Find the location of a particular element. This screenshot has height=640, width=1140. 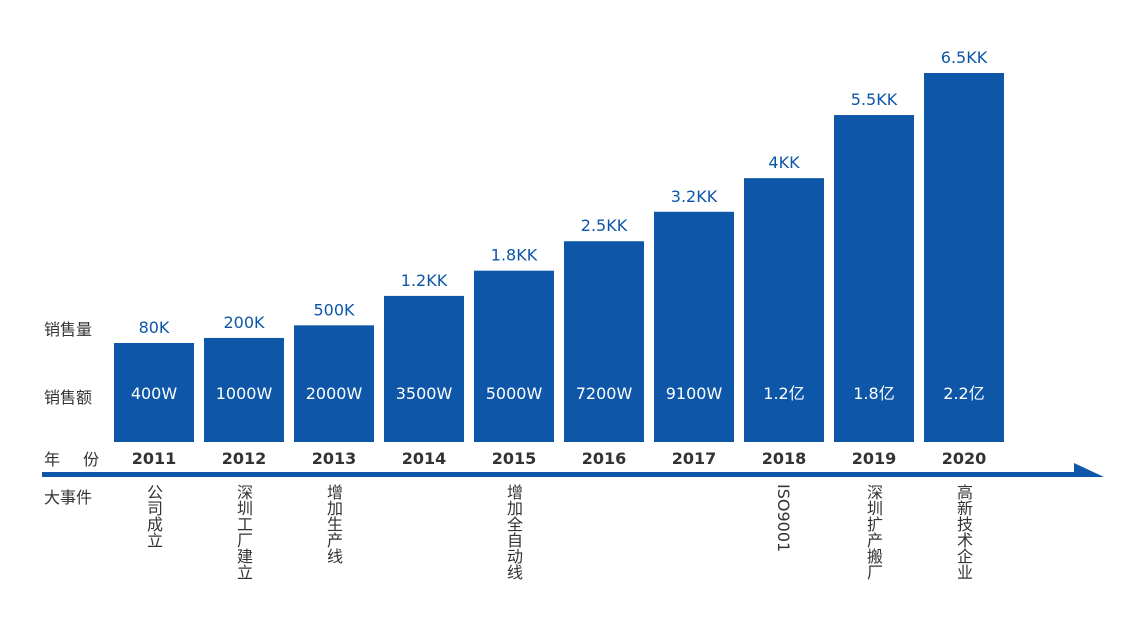

event-2018: ISO9001 is located at coordinates (783, 518).